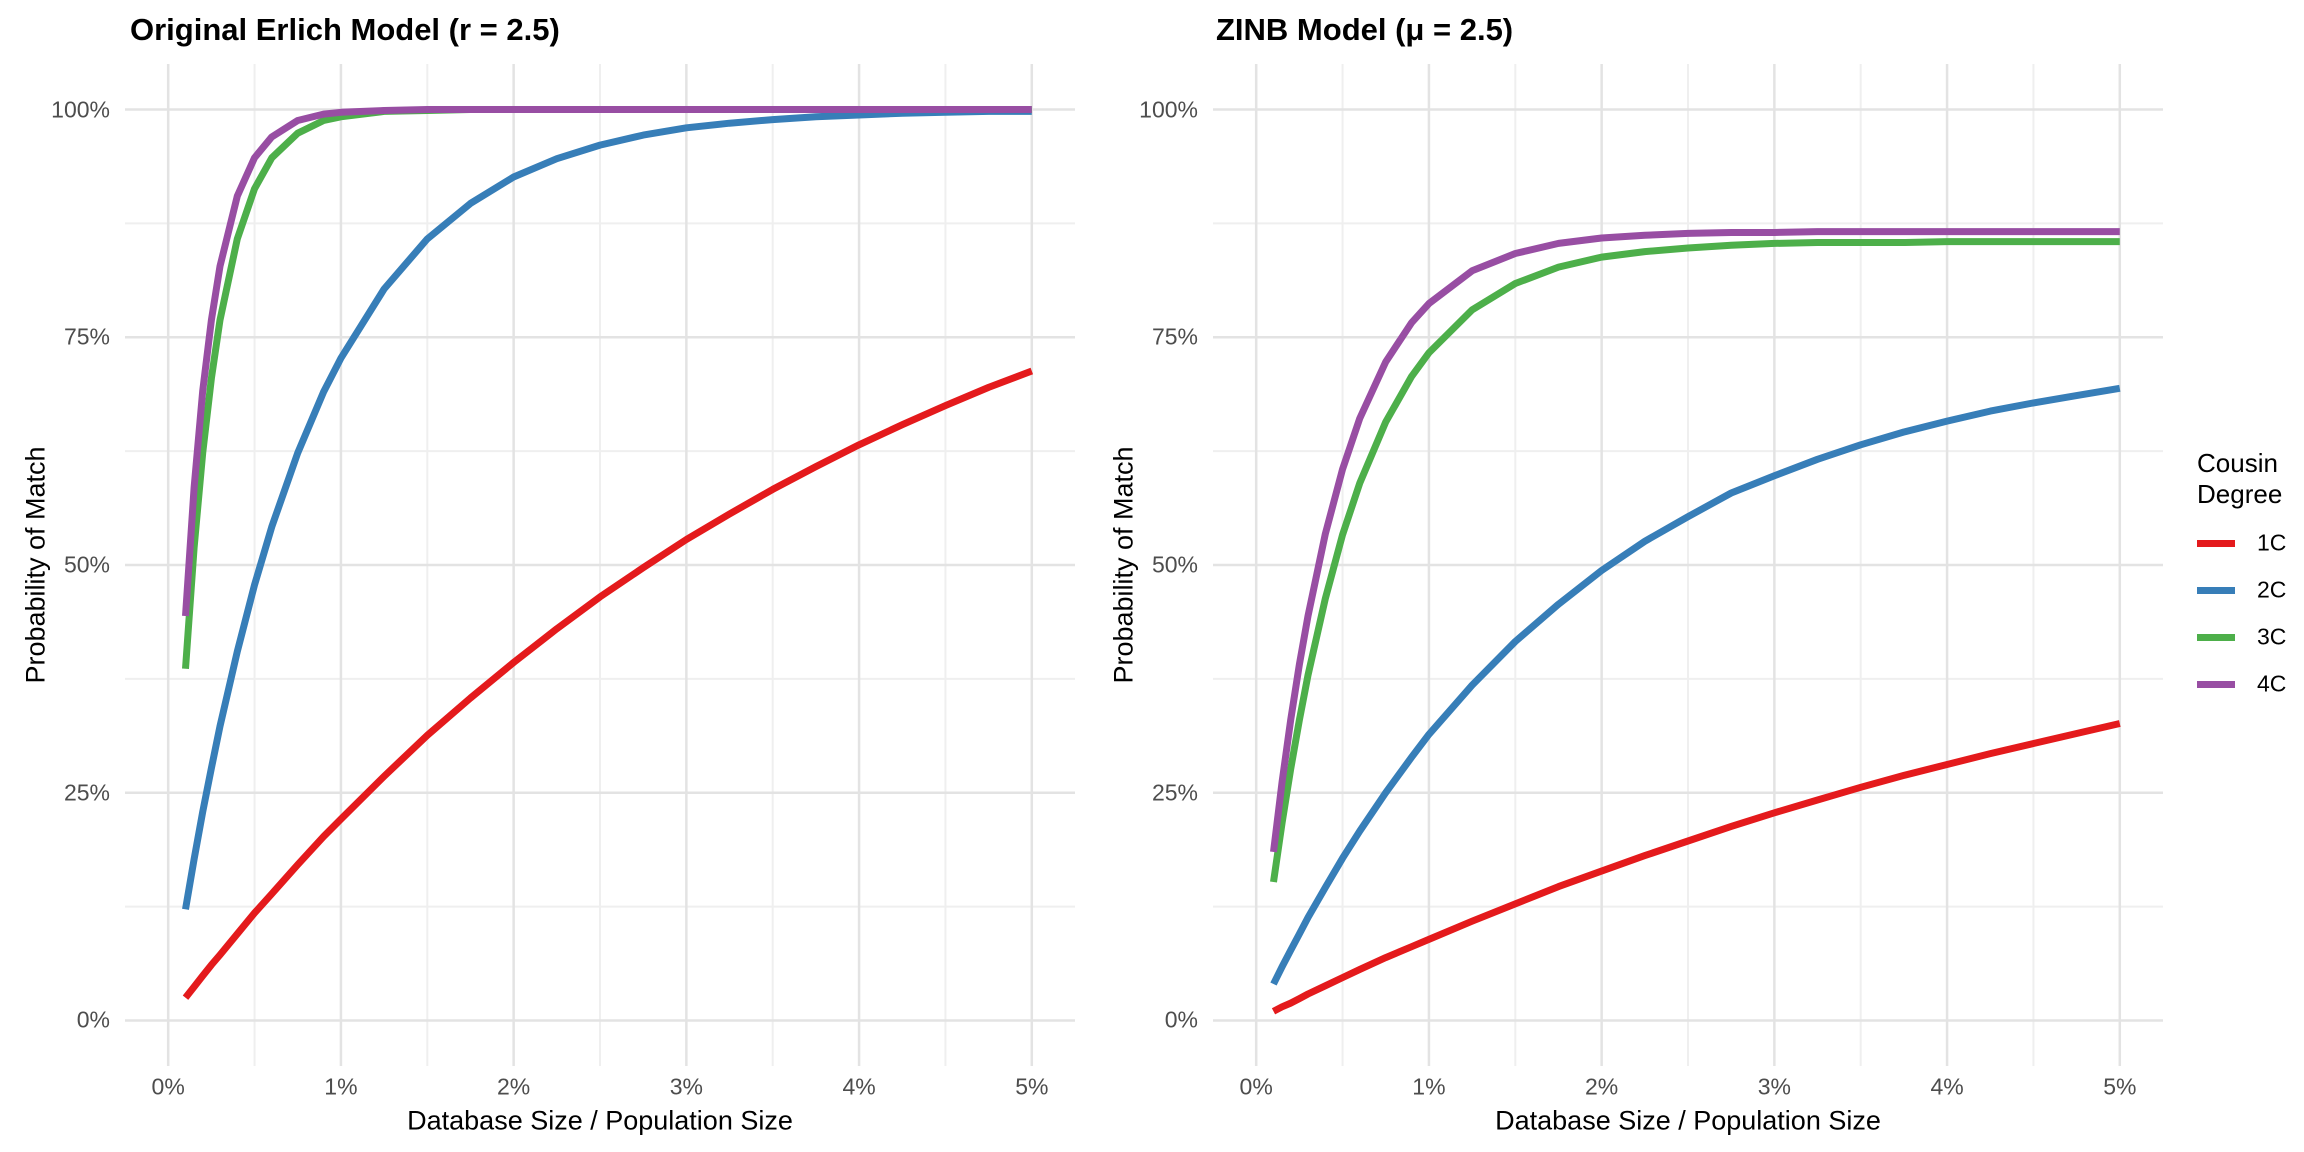  I want to click on legend-key-1C, so click(2216, 543).